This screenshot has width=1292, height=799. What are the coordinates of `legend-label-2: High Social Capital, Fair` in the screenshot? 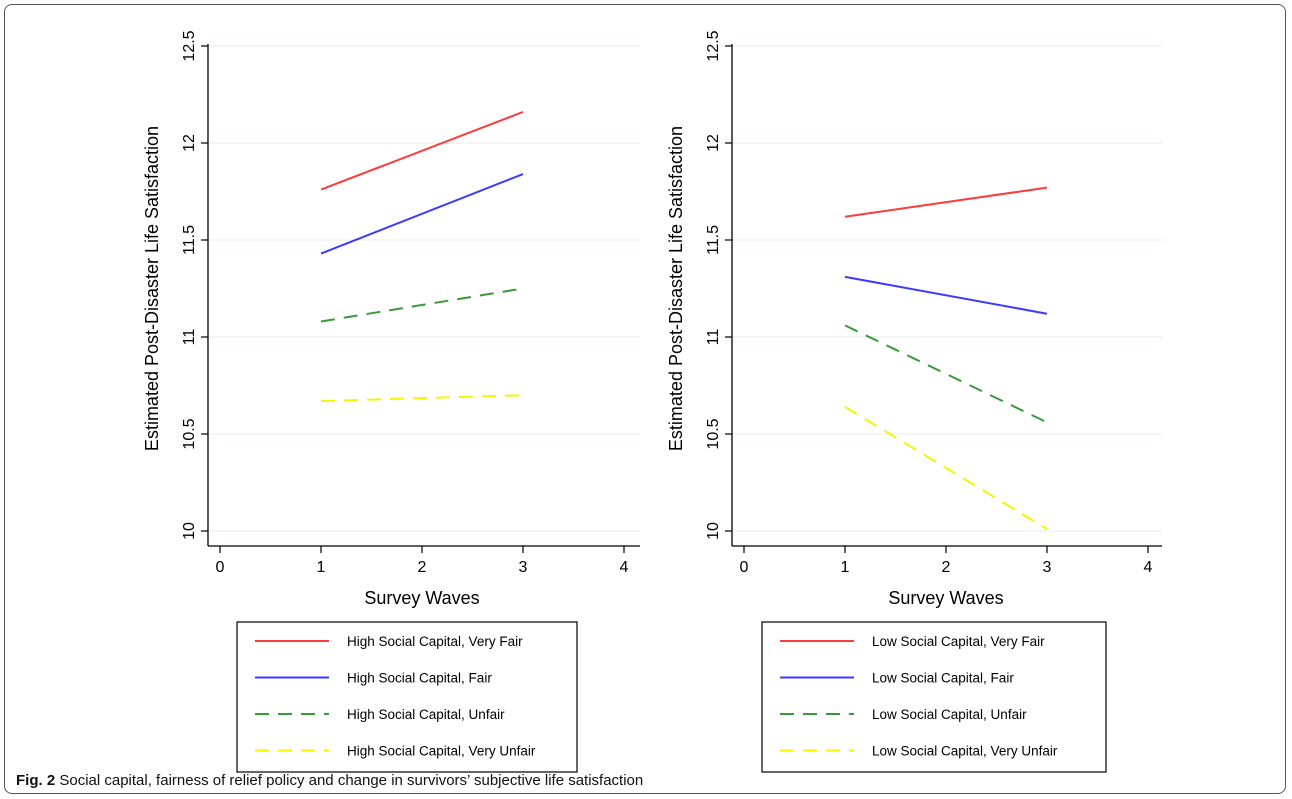 It's located at (419, 678).